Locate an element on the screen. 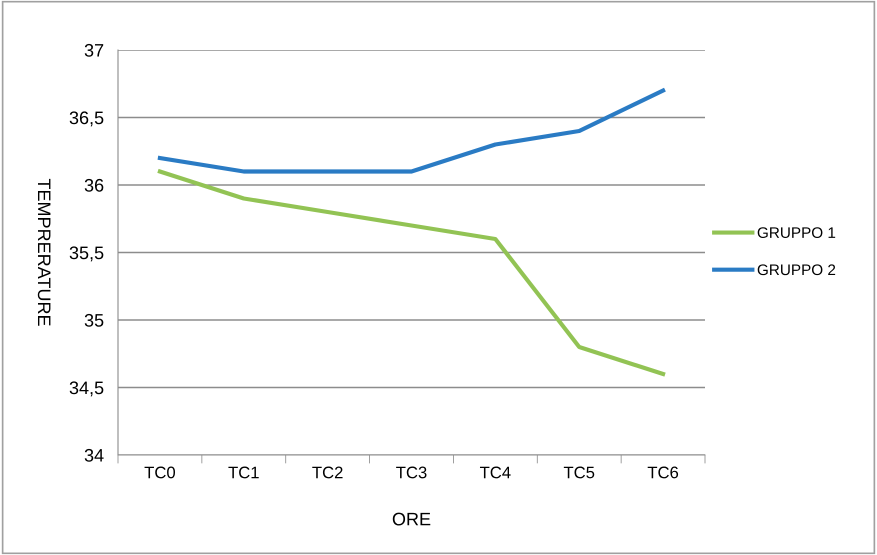 The width and height of the screenshot is (877, 555). y-tick-label: 35 is located at coordinates (94, 320).